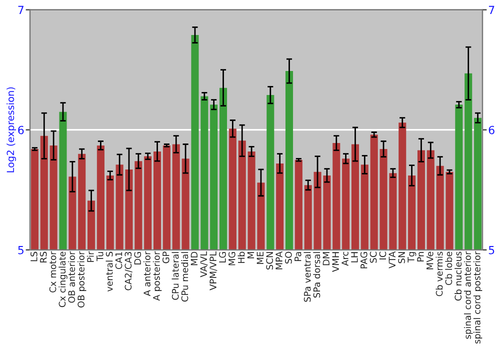 The width and height of the screenshot is (500, 350). Describe the element at coordinates (412, 257) in the screenshot. I see `x-tick-label: Tg` at that location.